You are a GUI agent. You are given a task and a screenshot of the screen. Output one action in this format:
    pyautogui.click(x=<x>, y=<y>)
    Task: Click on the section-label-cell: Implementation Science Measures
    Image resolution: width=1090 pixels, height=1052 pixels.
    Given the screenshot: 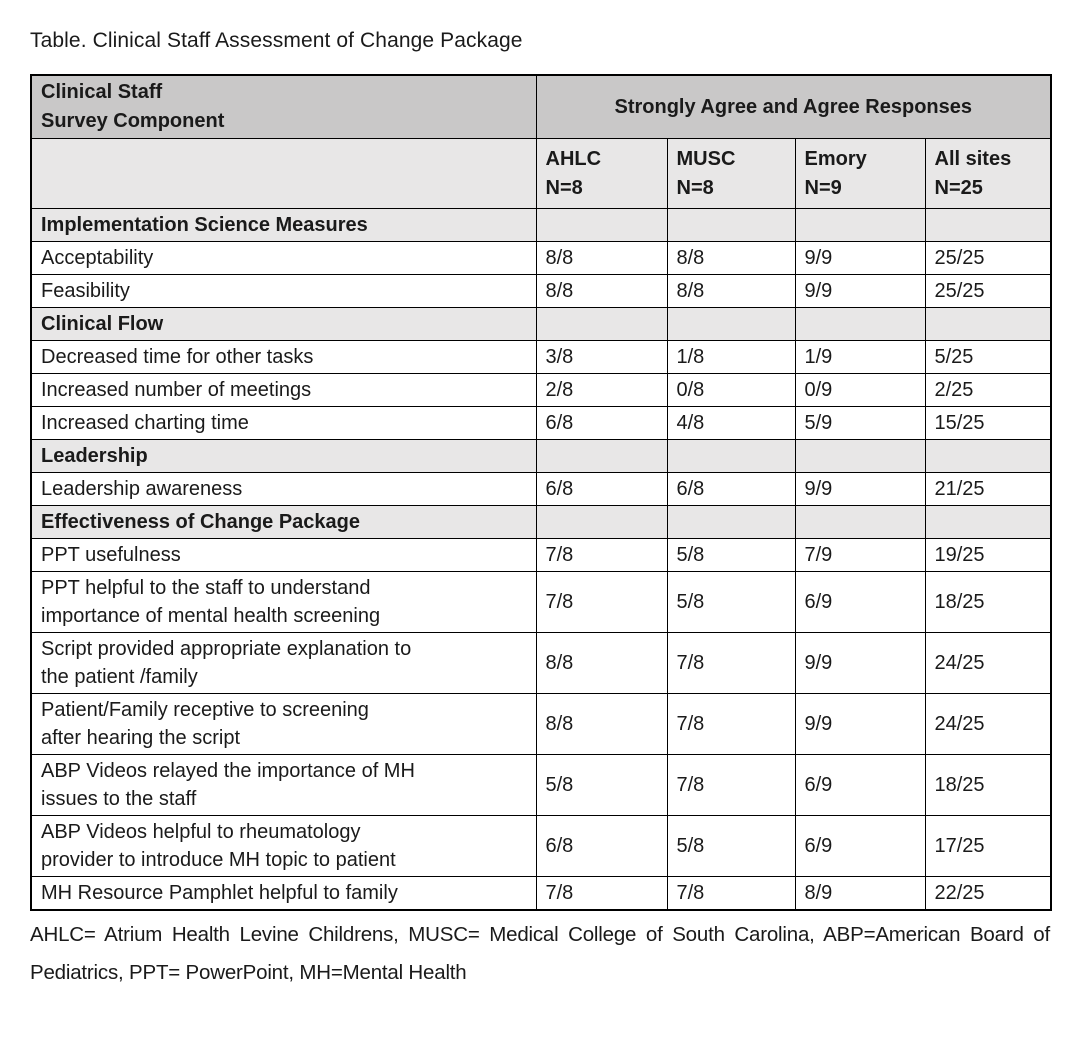 What is the action you would take?
    pyautogui.click(x=283, y=225)
    